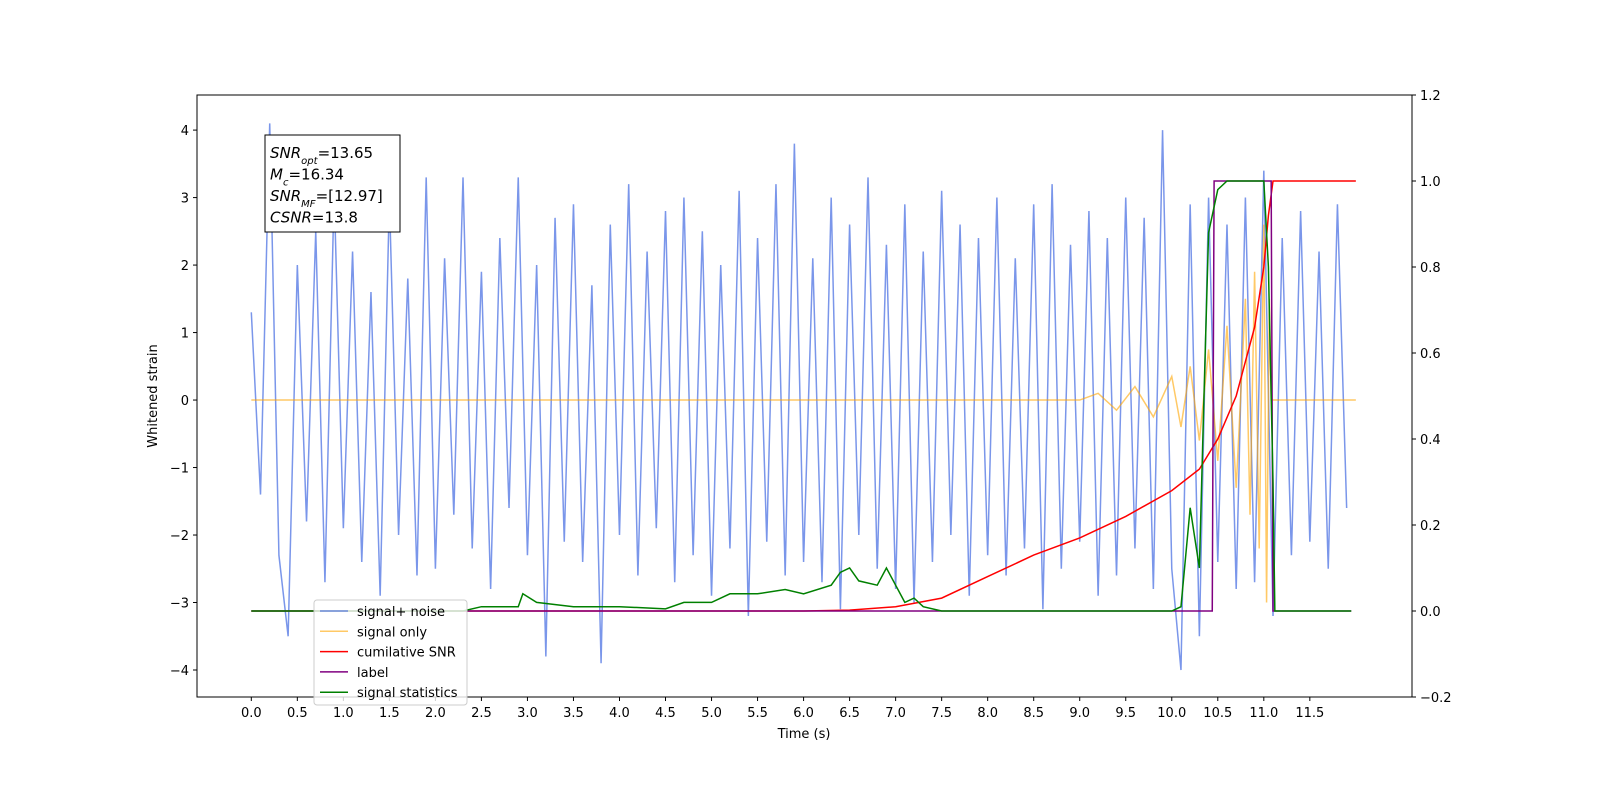 This screenshot has height=804, width=1600. Describe the element at coordinates (1430, 354) in the screenshot. I see `y2-tick-label: 0.6` at that location.